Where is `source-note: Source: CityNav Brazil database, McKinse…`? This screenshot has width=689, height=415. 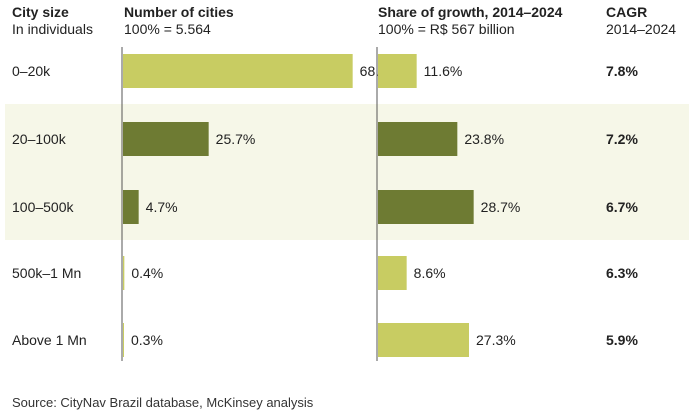
source-note: Source: CityNav Brazil database, McKinse… is located at coordinates (163, 402).